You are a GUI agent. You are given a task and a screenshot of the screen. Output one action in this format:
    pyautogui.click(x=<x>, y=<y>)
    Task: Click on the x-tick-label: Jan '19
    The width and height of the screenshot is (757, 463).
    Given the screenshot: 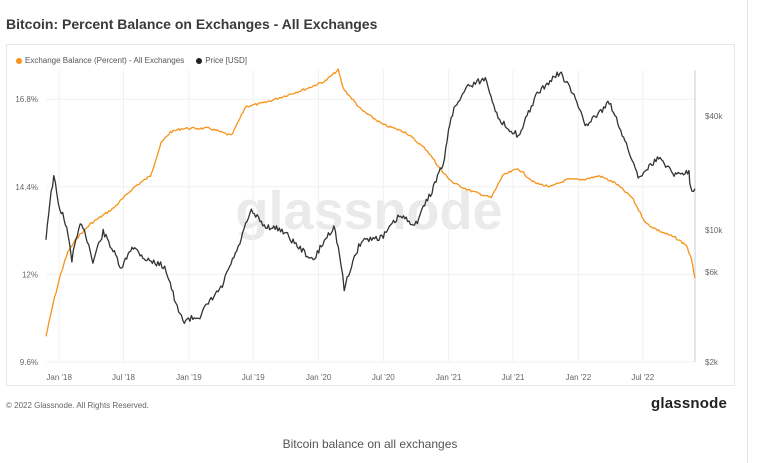 What is the action you would take?
    pyautogui.click(x=189, y=377)
    